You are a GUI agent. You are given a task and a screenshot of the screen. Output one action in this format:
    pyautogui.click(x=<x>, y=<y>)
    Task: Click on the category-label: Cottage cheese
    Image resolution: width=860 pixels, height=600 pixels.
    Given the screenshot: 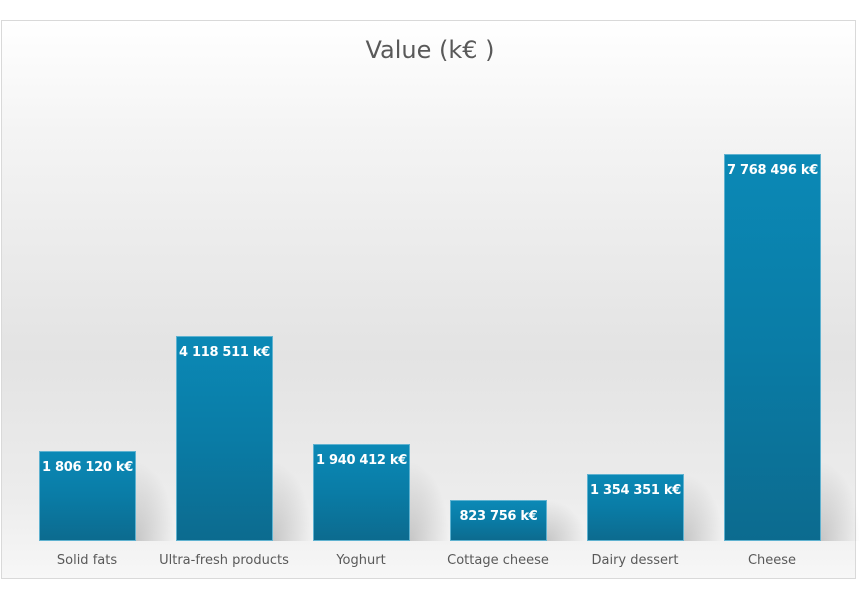 What is the action you would take?
    pyautogui.click(x=498, y=560)
    